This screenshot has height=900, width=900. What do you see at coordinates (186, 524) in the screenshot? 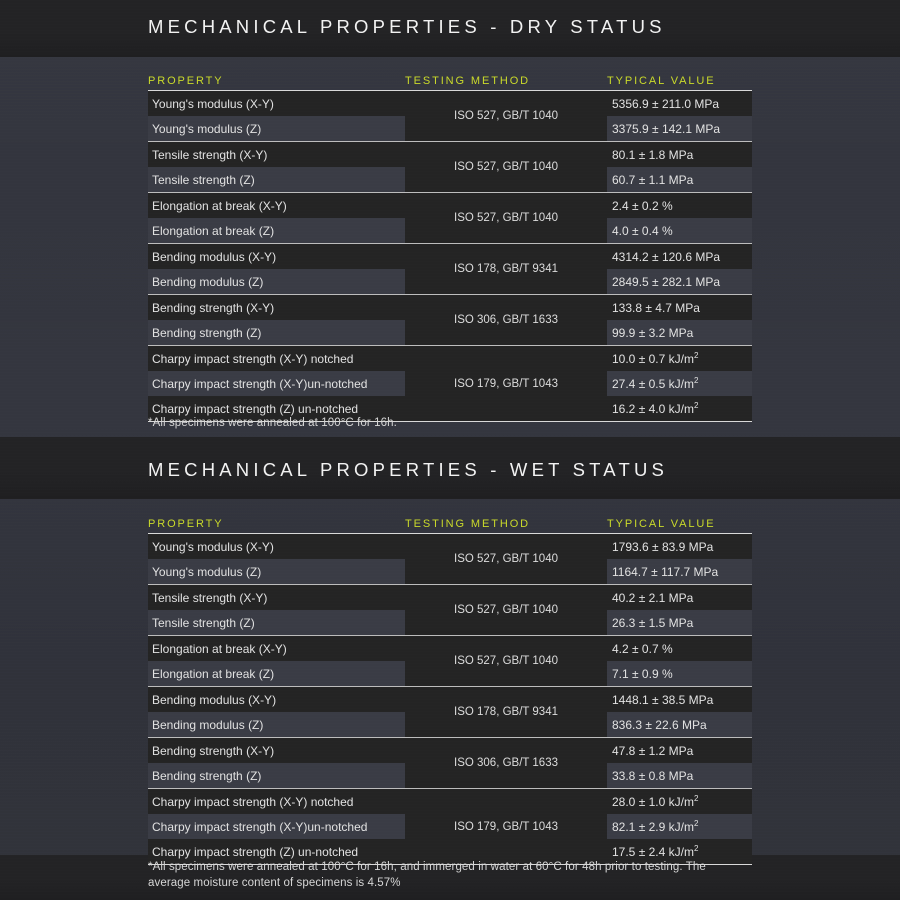
I see `wet-header-property: PROPERTY` at bounding box center [186, 524].